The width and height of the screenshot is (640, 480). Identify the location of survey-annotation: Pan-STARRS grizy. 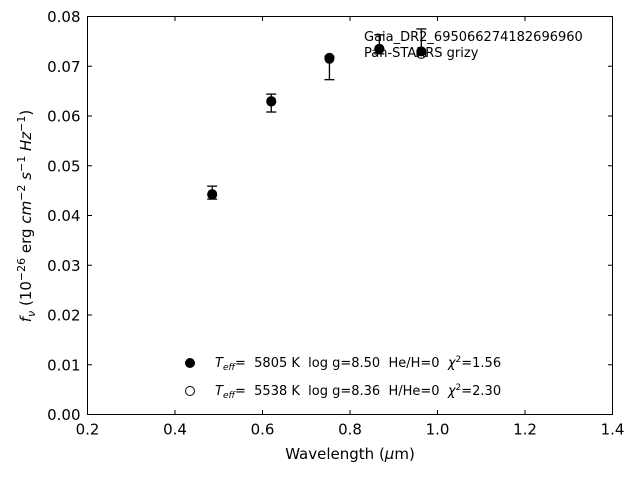
(421, 53).